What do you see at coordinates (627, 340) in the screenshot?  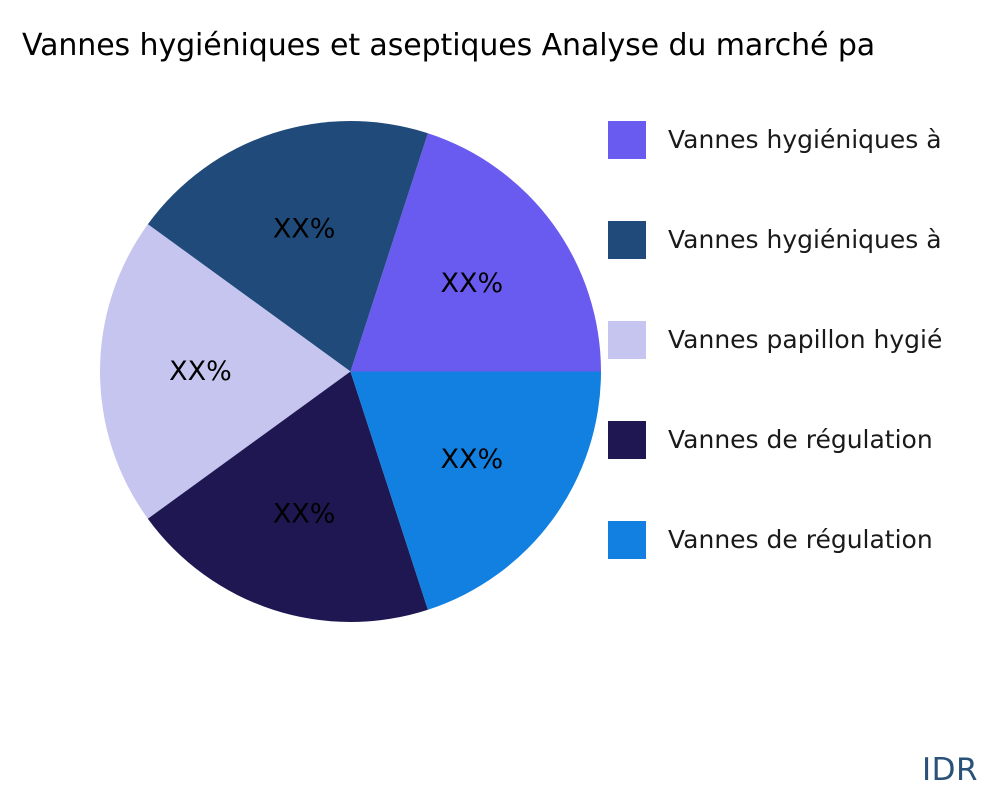 I see `legend-swatch-lavender` at bounding box center [627, 340].